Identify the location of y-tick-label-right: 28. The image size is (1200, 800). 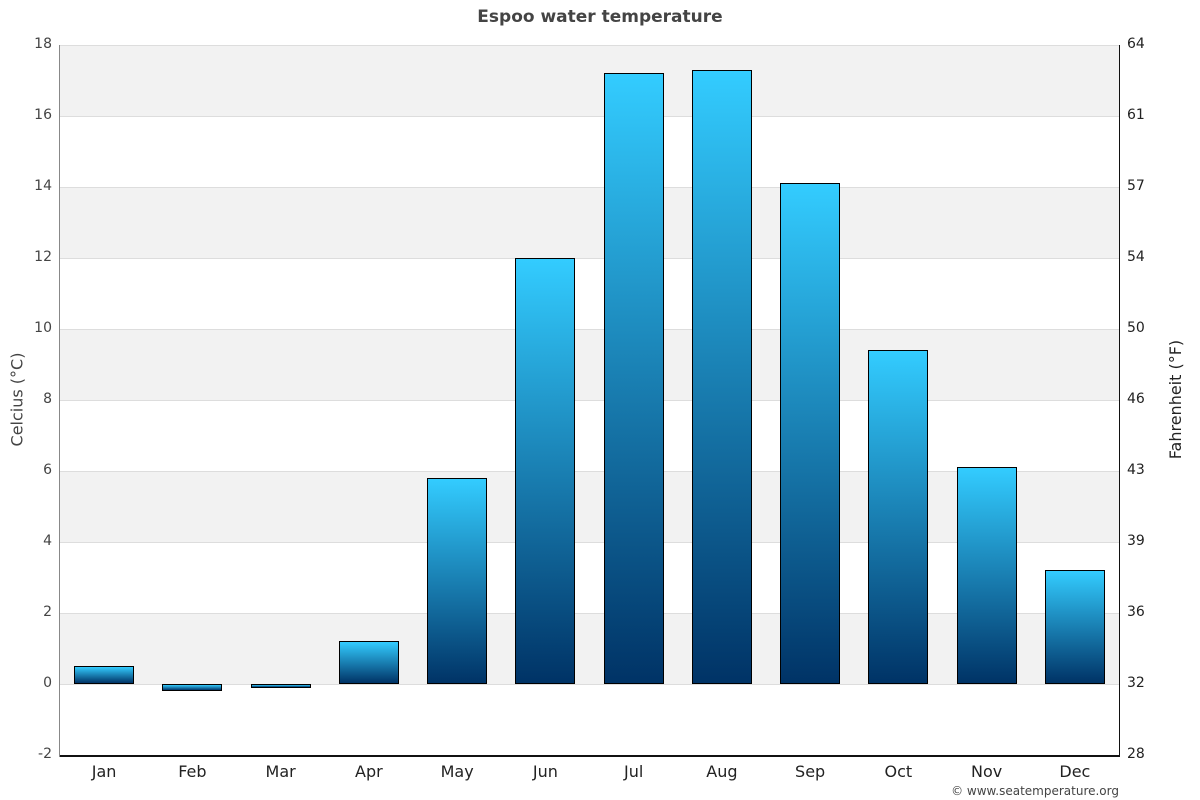
(1136, 754).